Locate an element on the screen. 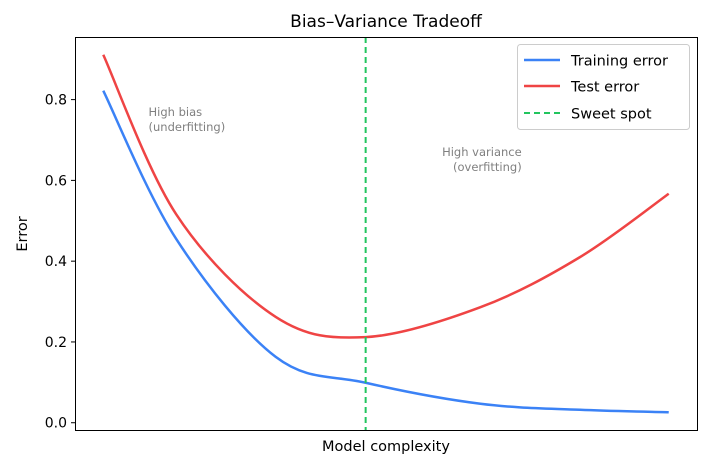 Image resolution: width=709 pixels, height=467 pixels. legend: Training error Test error Sweet spot is located at coordinates (603, 87).